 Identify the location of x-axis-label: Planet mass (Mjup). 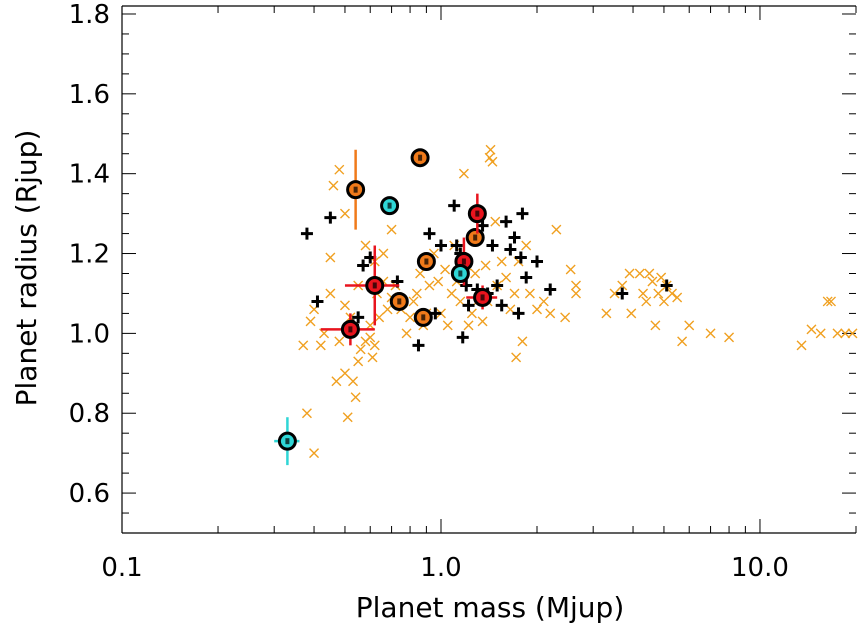
(490, 607).